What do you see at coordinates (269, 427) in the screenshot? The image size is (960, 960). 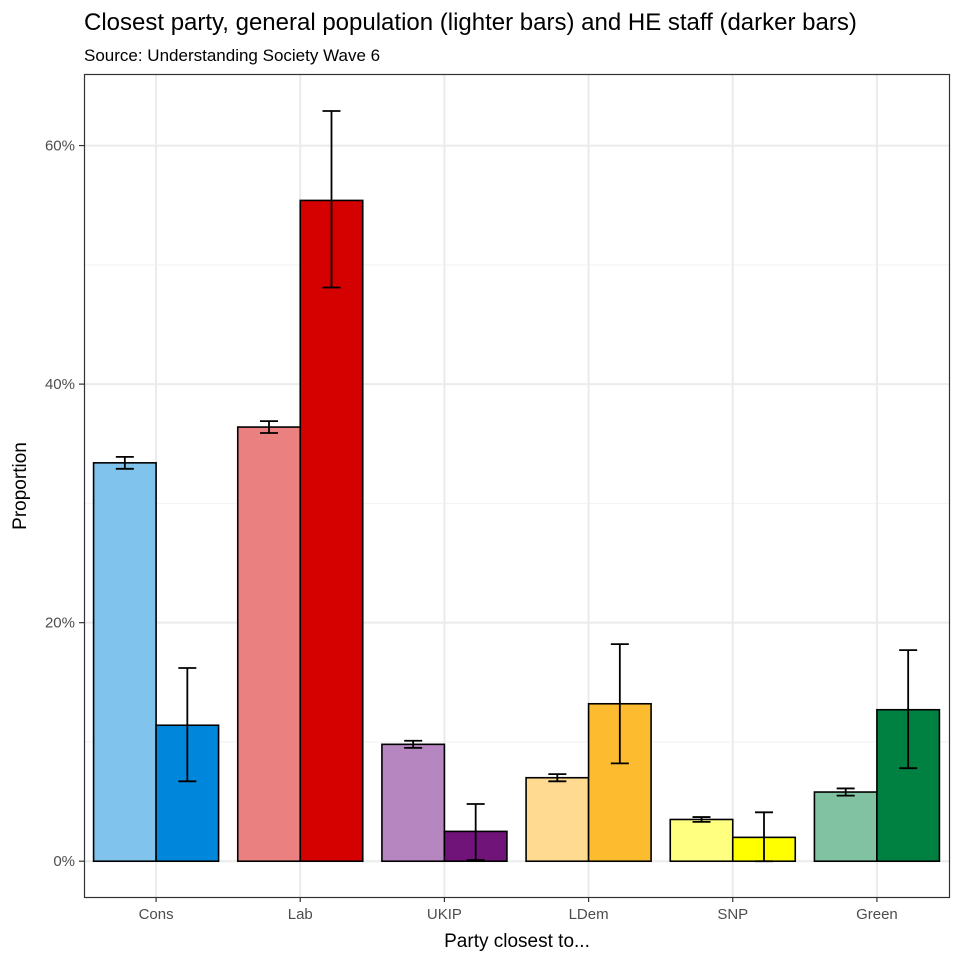 I see `error-bar-lab-general-population` at bounding box center [269, 427].